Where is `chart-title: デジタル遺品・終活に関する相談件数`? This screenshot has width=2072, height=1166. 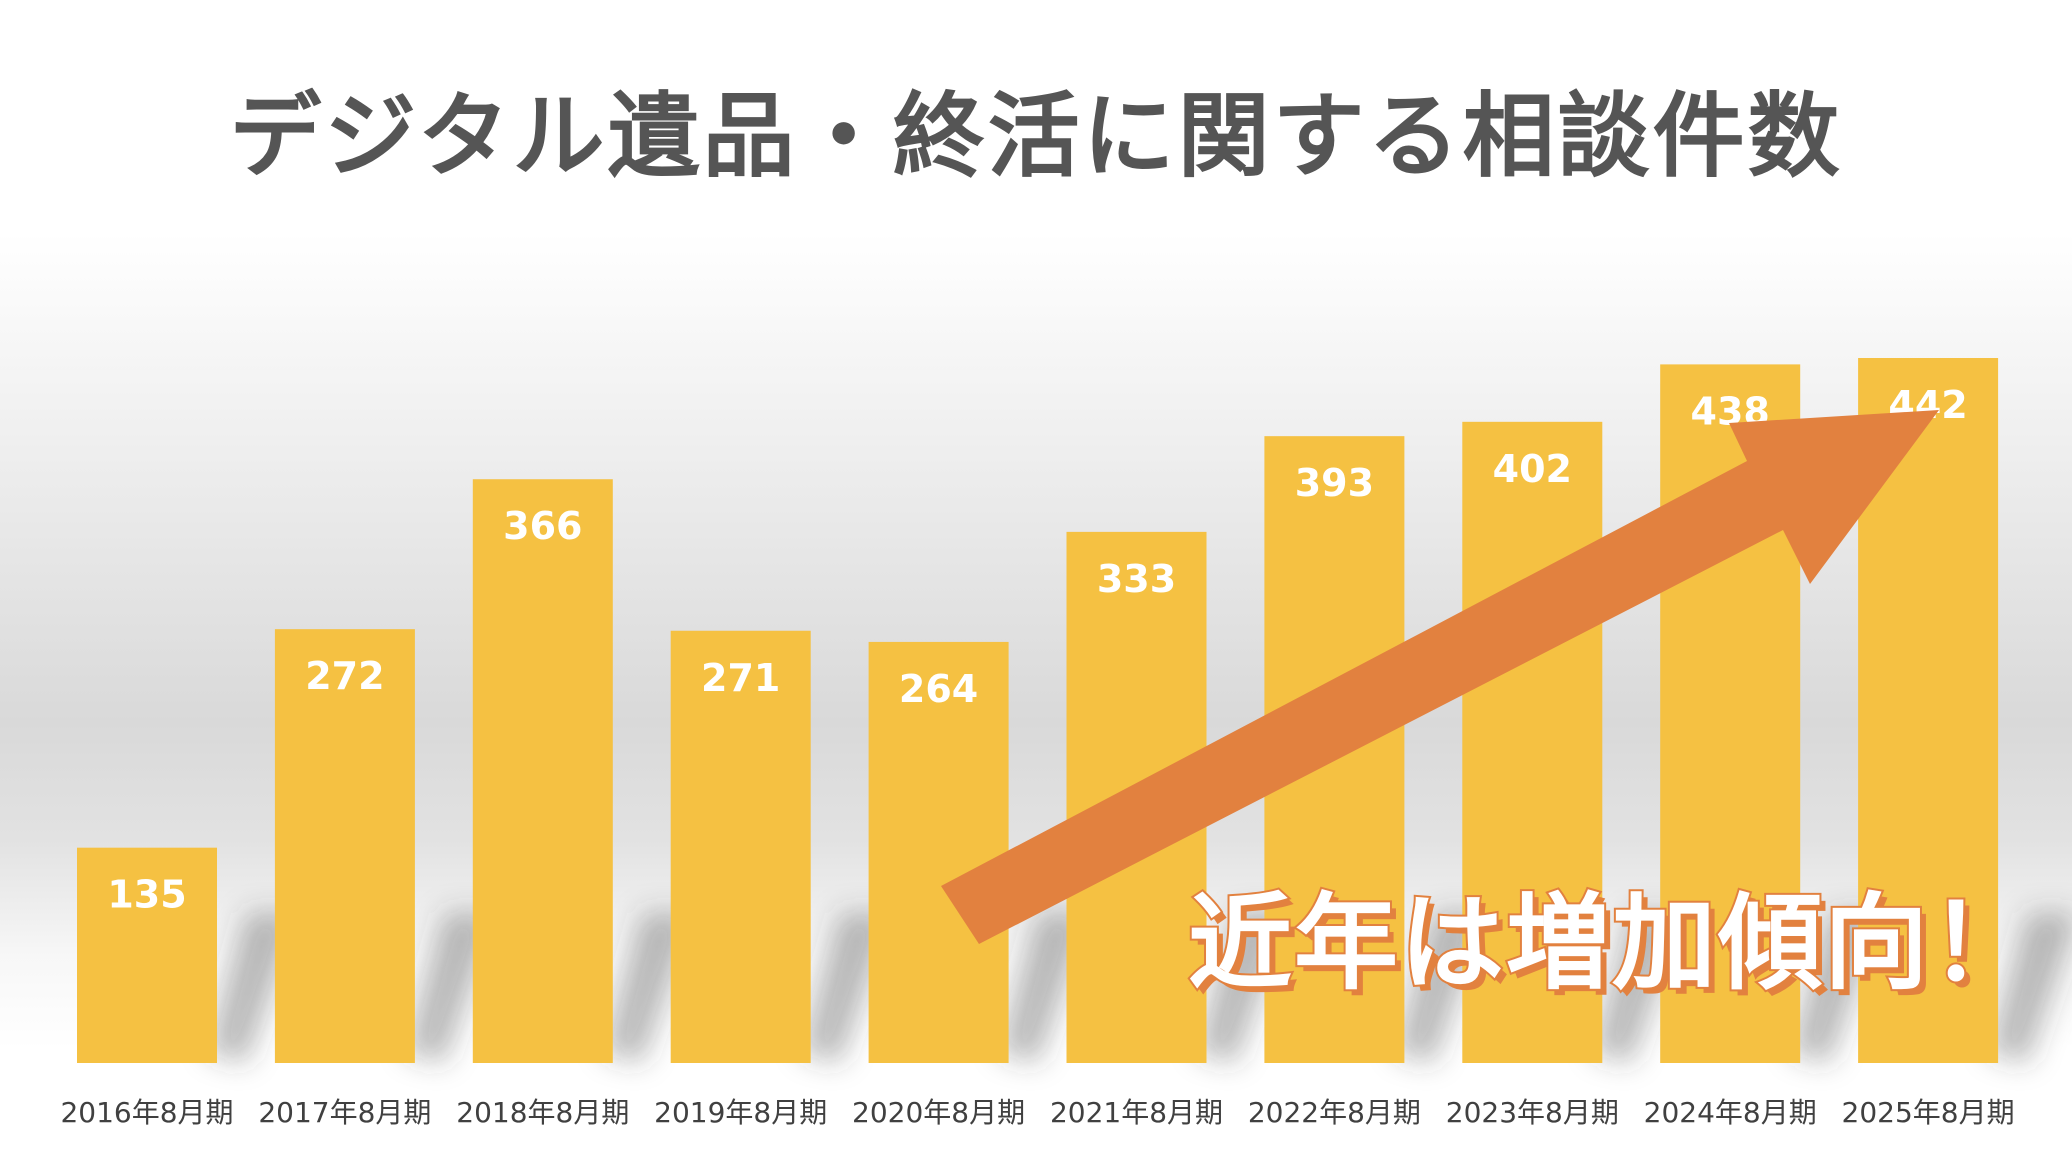
chart-title: デジタル遺品・終活に関する相談件数 is located at coordinates (1036, 136).